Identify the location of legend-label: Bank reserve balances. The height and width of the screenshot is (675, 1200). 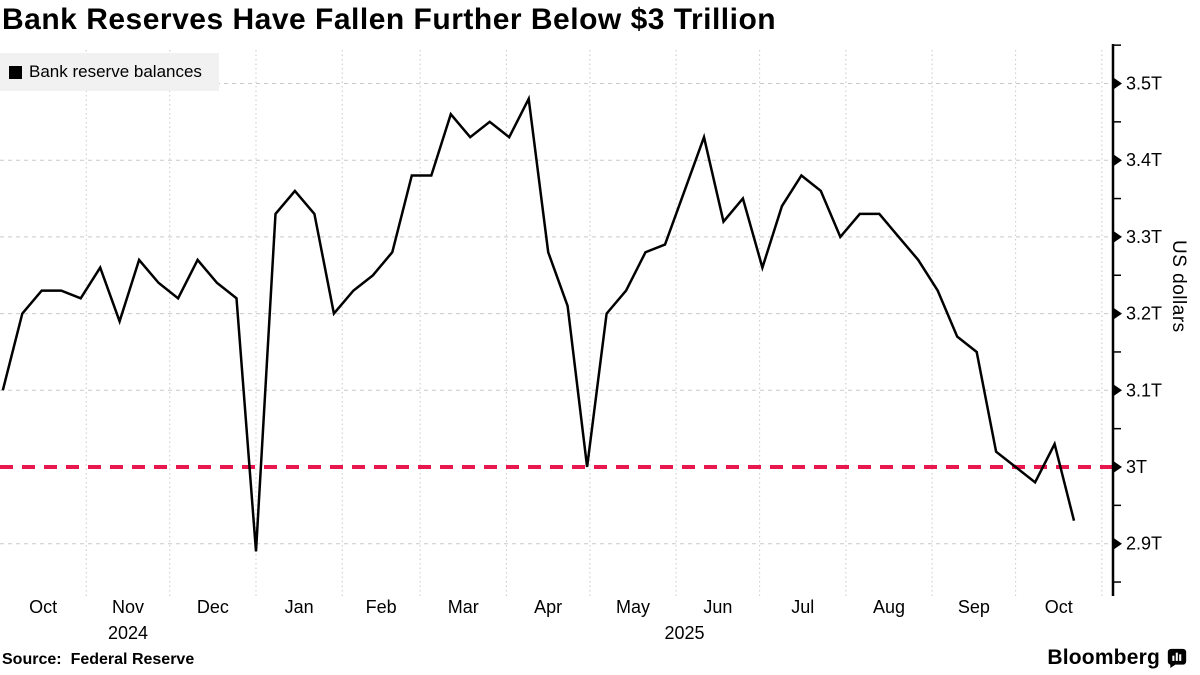
(115, 71).